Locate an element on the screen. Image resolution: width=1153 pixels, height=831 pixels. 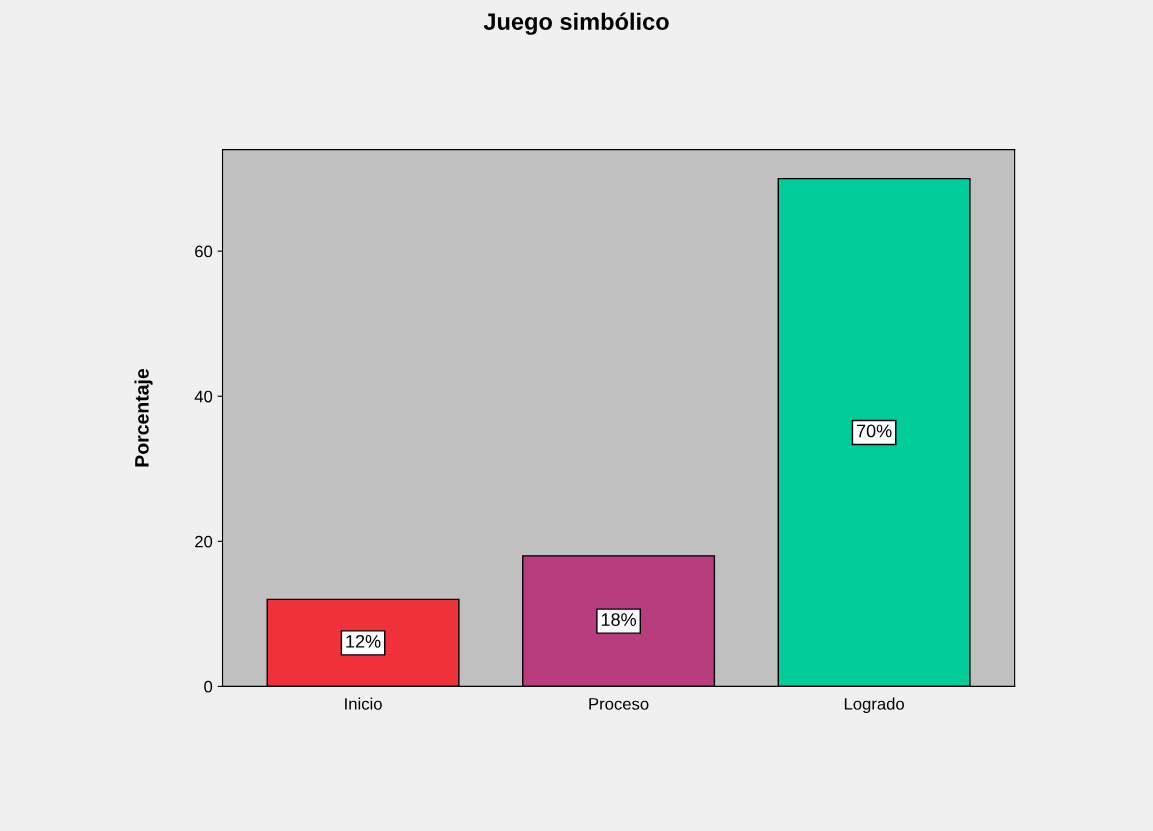
chart-title: Juego simbólico is located at coordinates (576, 23).